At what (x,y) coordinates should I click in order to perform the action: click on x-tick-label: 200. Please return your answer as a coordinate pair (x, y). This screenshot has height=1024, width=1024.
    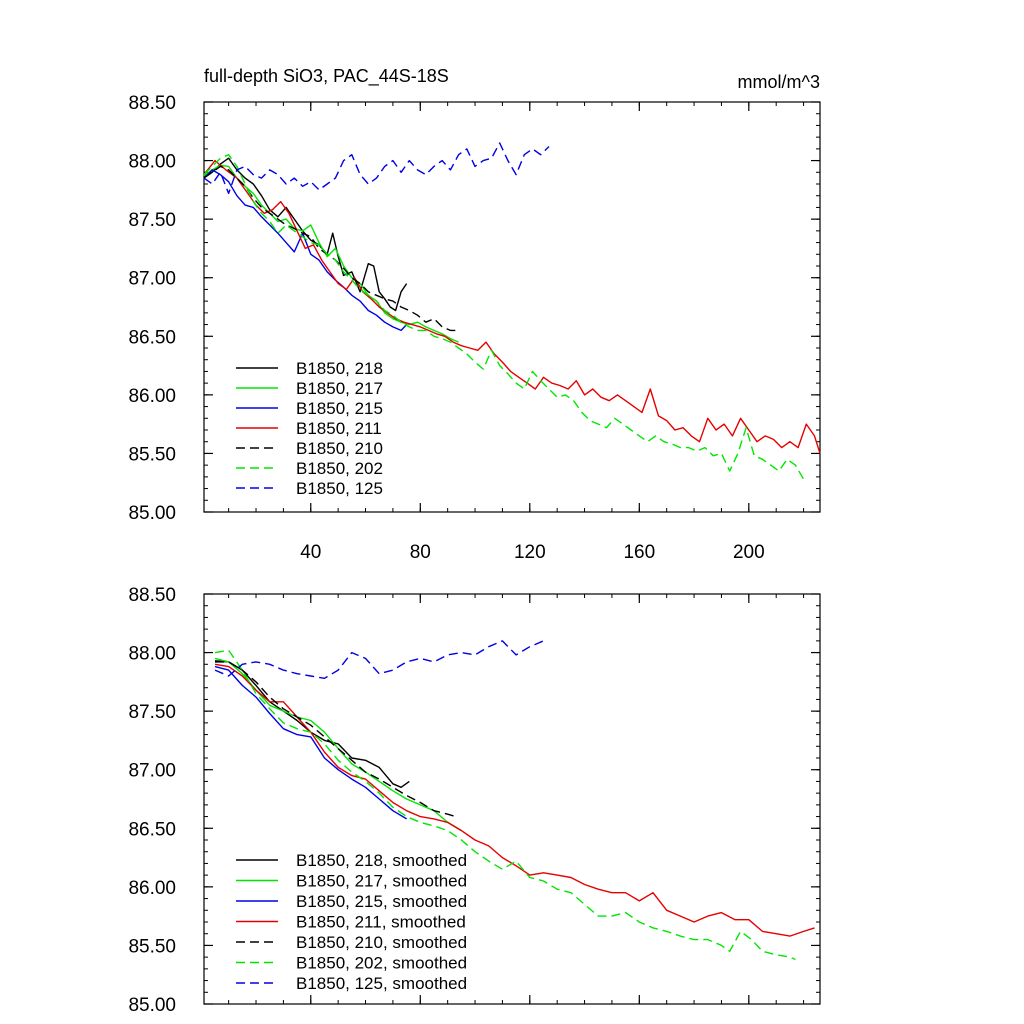
    Looking at the image, I should click on (749, 552).